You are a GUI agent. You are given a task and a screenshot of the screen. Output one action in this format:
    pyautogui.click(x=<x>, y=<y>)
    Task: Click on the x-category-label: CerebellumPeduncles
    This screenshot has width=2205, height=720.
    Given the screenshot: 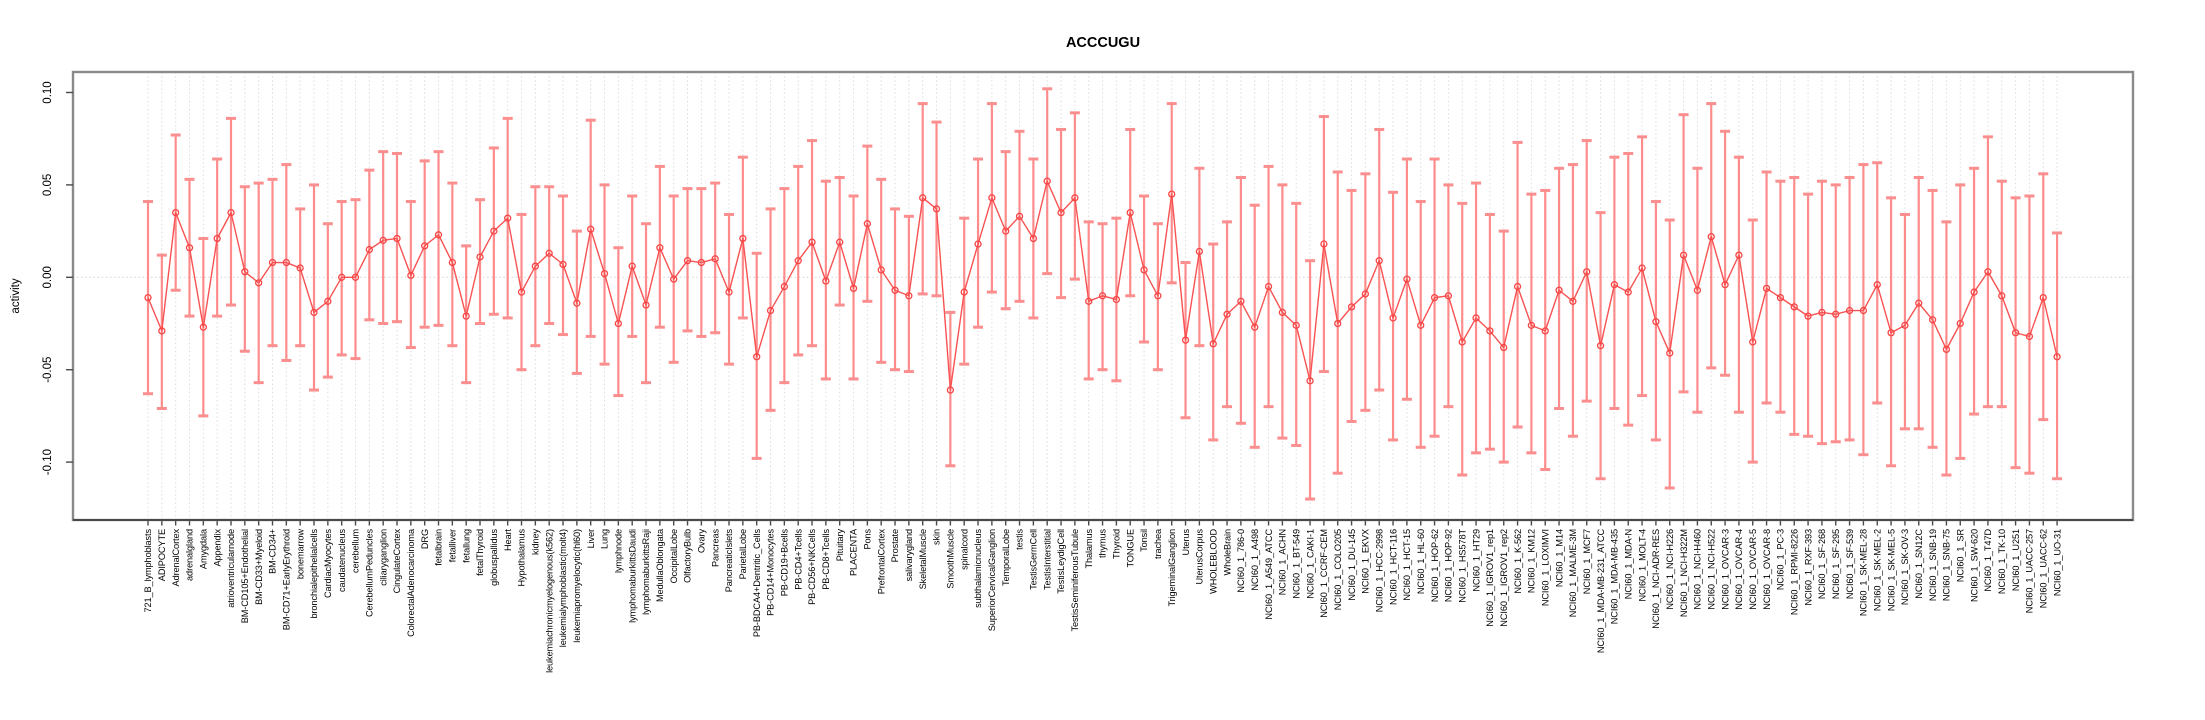 What is the action you would take?
    pyautogui.click(x=370, y=572)
    